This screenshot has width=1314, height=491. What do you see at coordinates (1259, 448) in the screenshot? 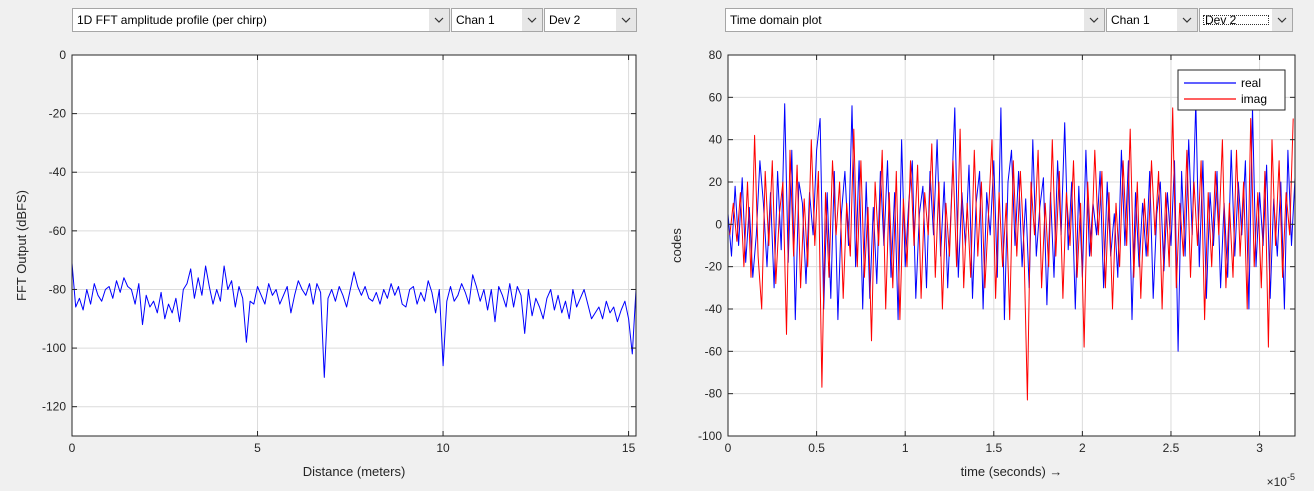
I see `x-tick-label: 3` at bounding box center [1259, 448].